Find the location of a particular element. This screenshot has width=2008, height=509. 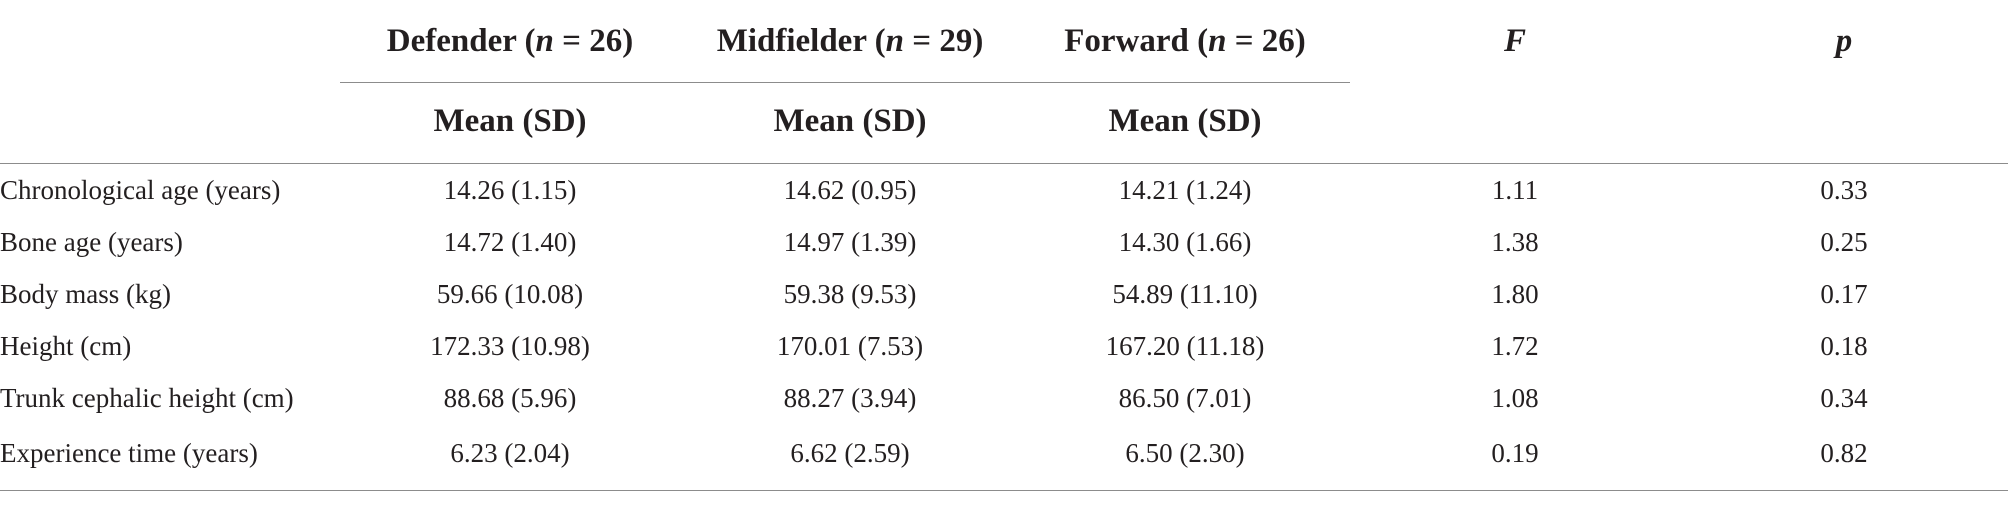

p-value: 0.33 is located at coordinates (1844, 189).